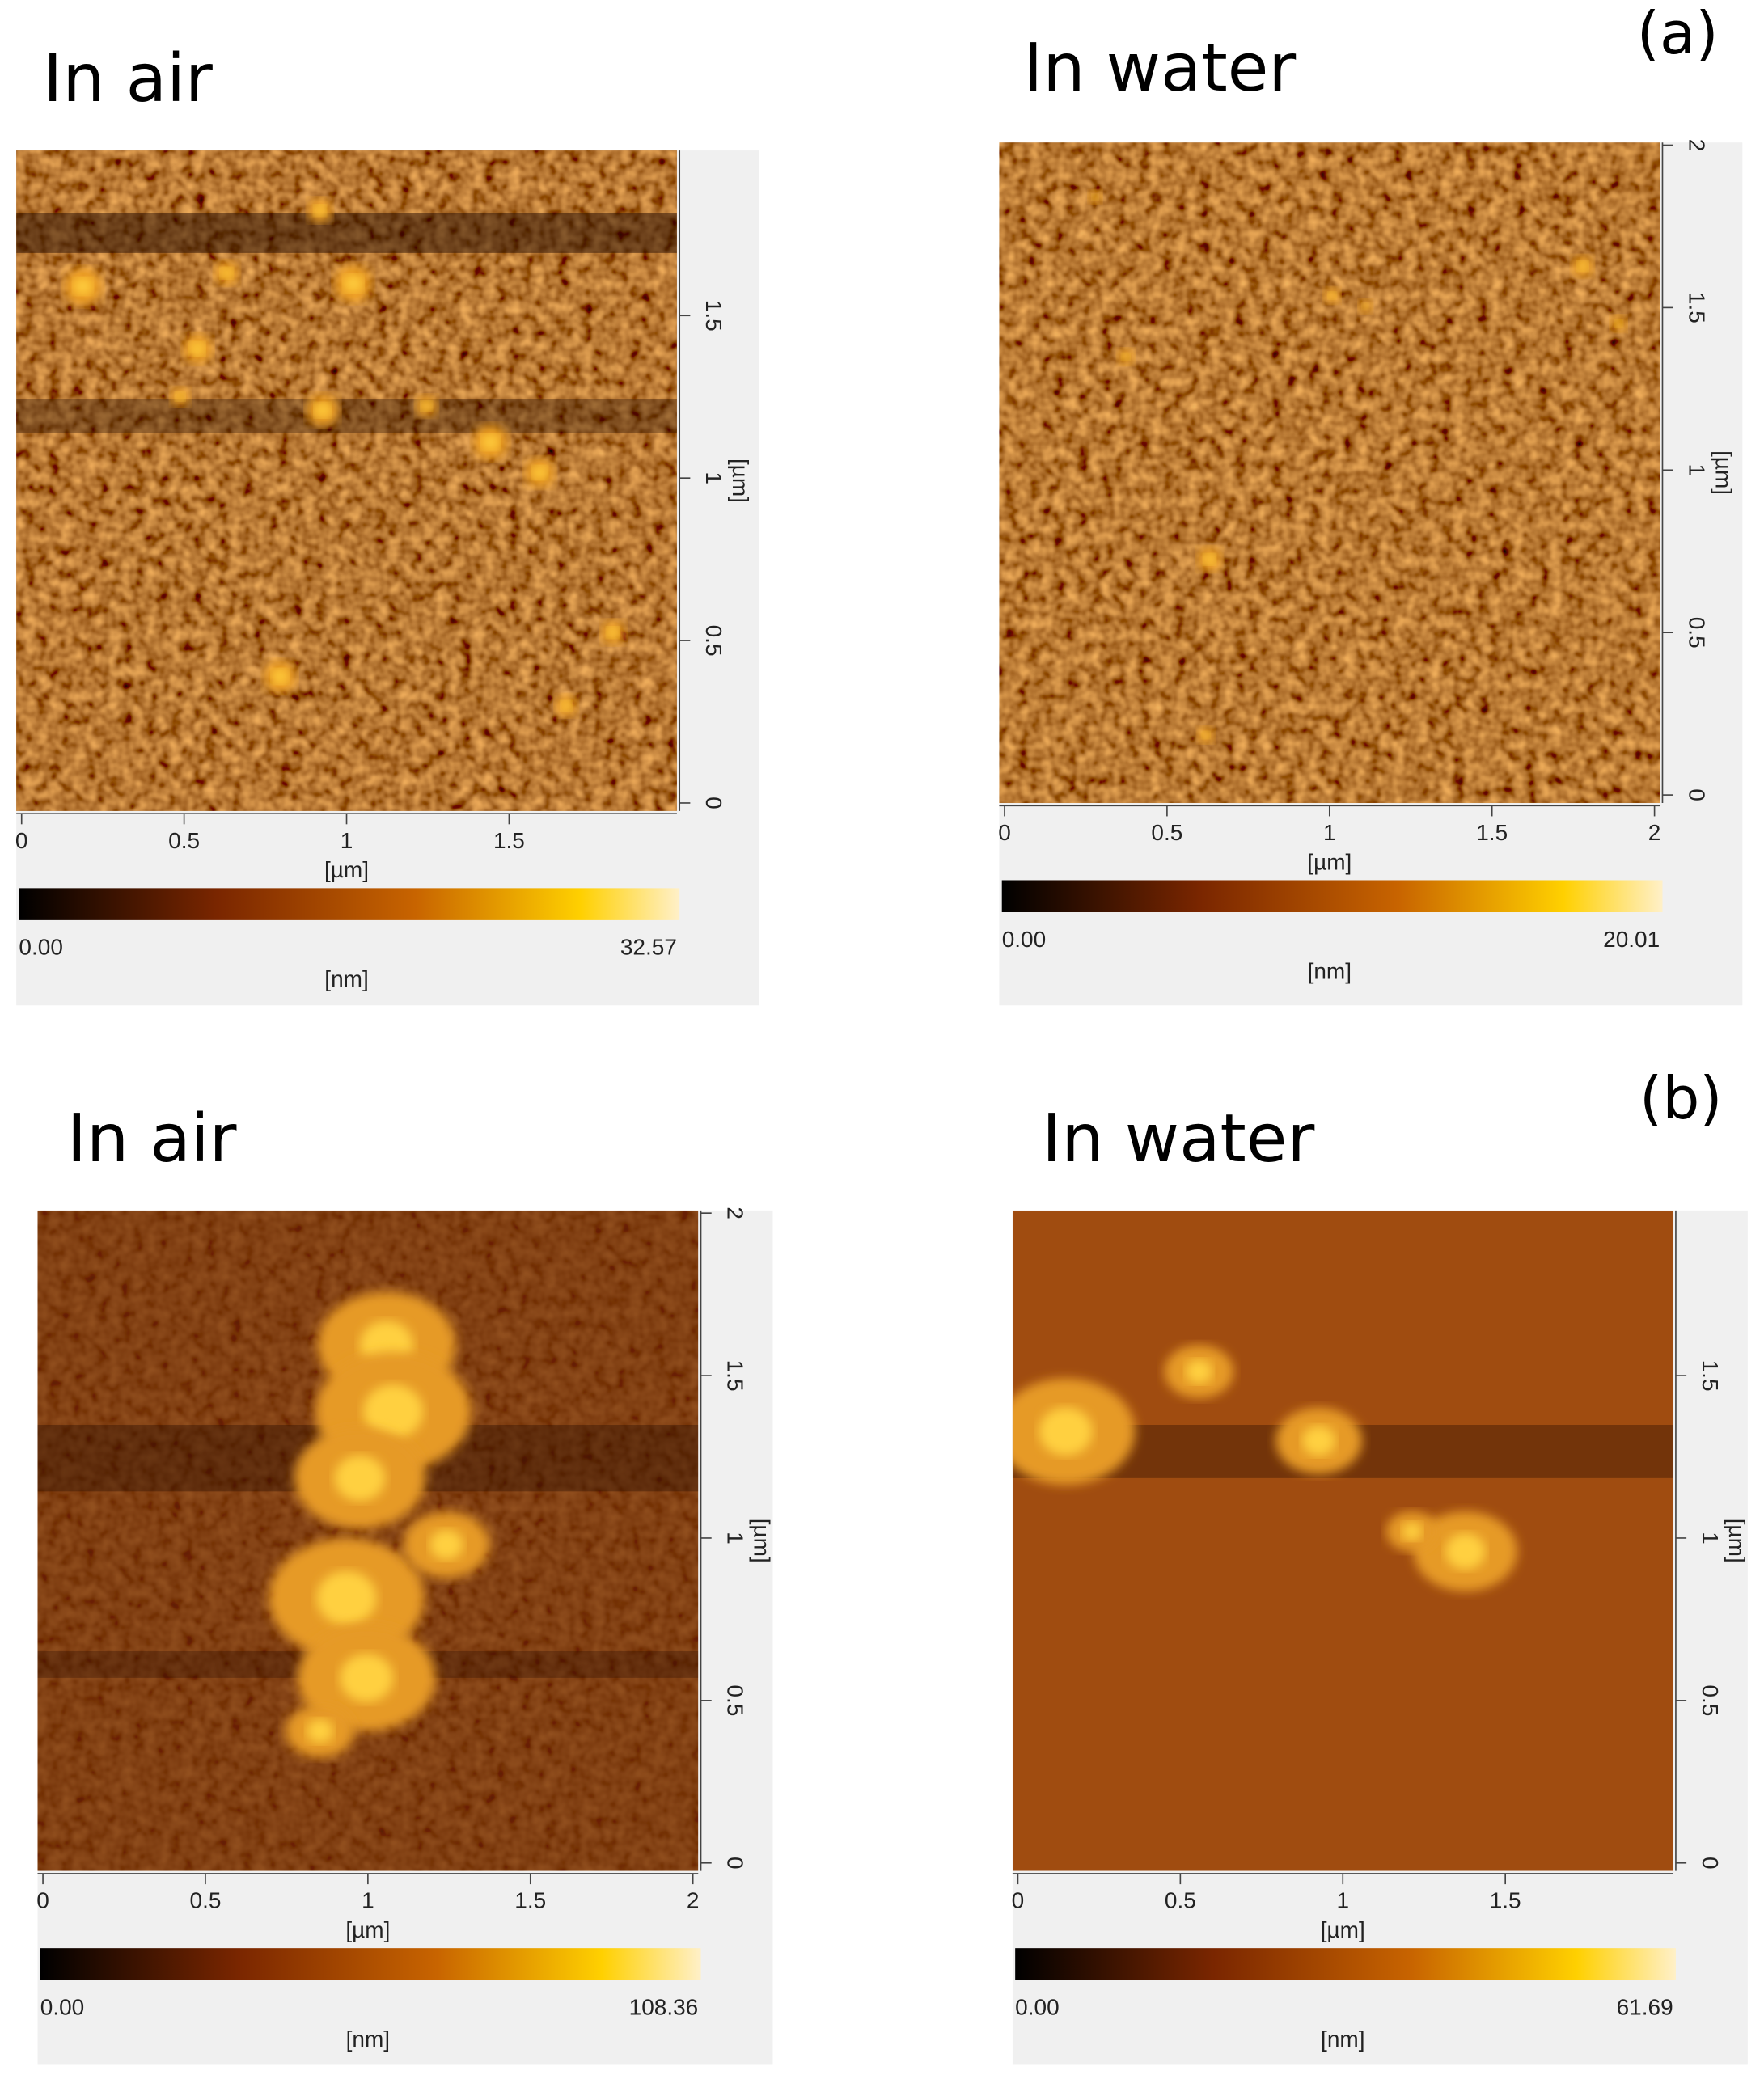  What do you see at coordinates (1329, 472) in the screenshot?
I see `height-map-texture` at bounding box center [1329, 472].